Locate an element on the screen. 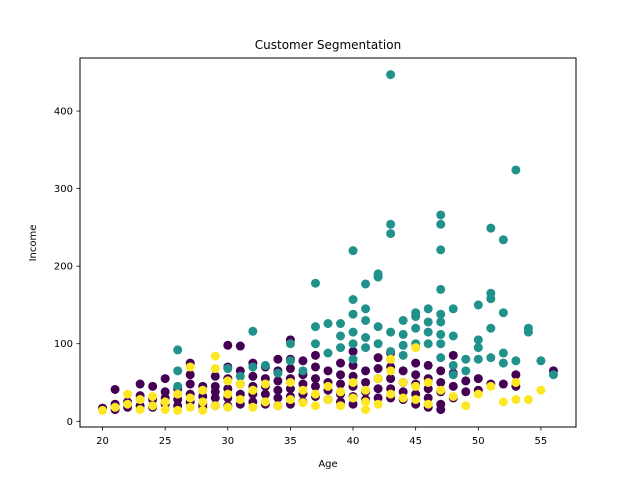 This screenshot has height=480, width=640. x-tick-label: 20 is located at coordinates (102, 441).